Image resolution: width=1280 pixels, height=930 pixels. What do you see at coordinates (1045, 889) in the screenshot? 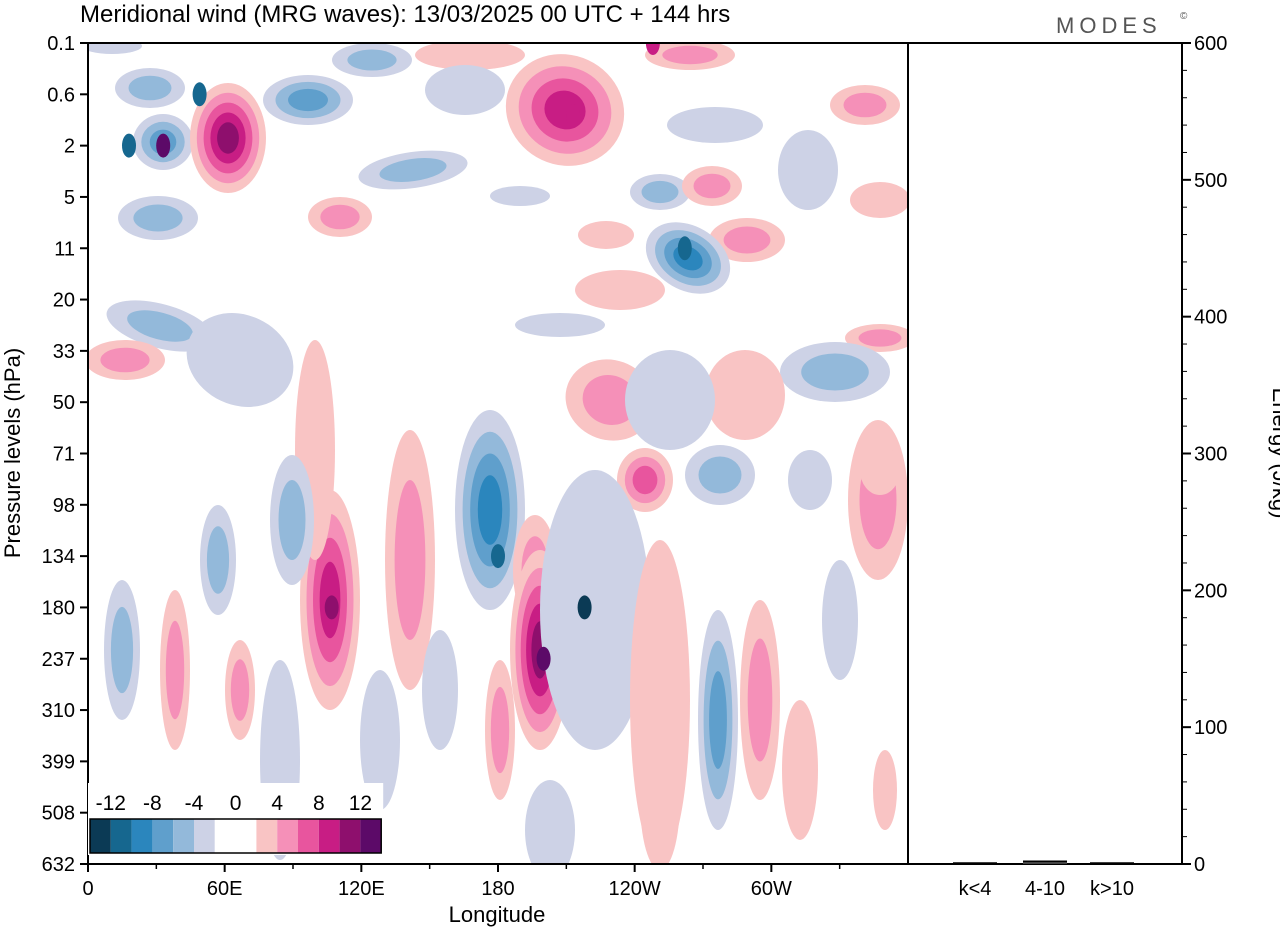
I see `energy-category-label: 4-10` at bounding box center [1045, 889].